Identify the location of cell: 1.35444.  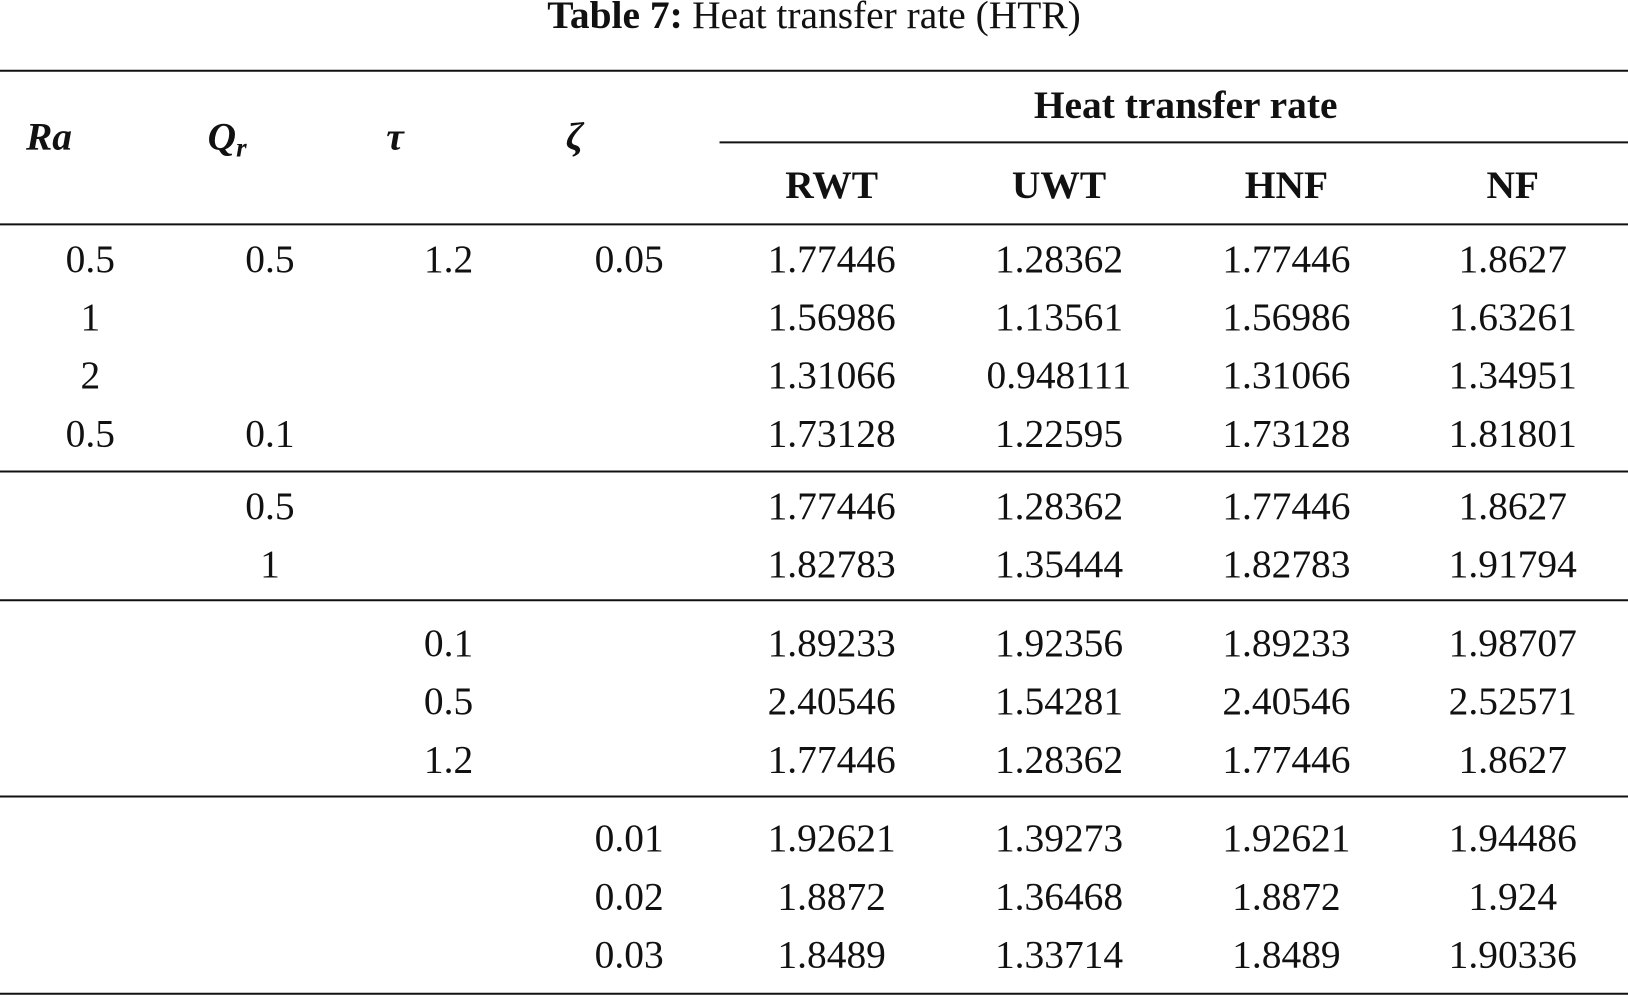
(1059, 564).